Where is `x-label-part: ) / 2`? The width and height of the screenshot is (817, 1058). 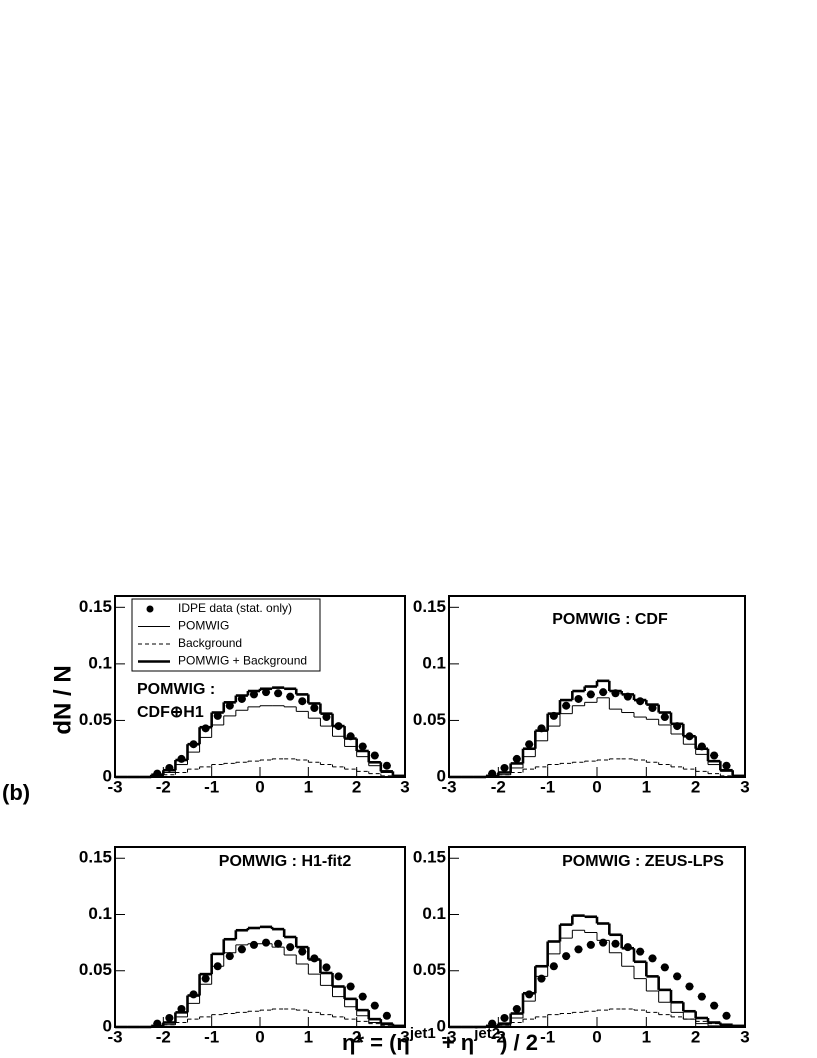 x-label-part: ) / 2 is located at coordinates (519, 1042).